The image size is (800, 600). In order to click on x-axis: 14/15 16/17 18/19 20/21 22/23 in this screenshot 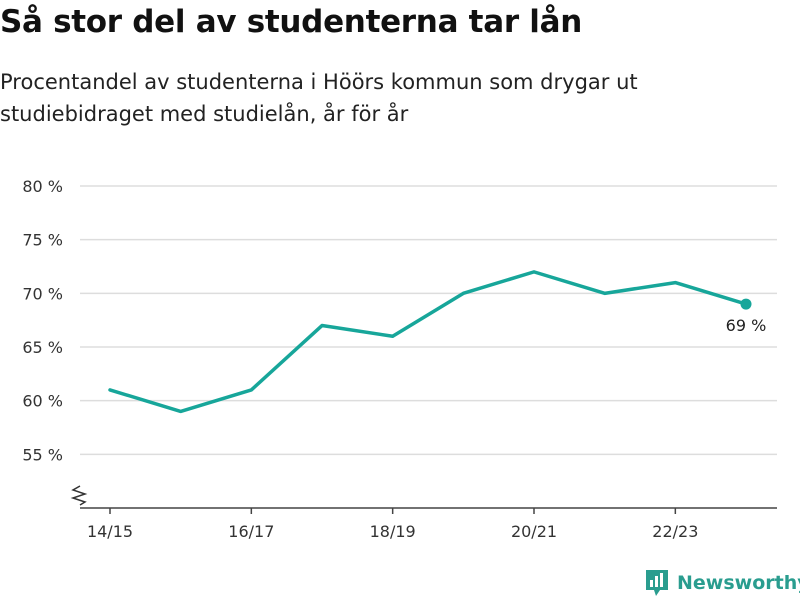, I will do `click(423, 513)`.